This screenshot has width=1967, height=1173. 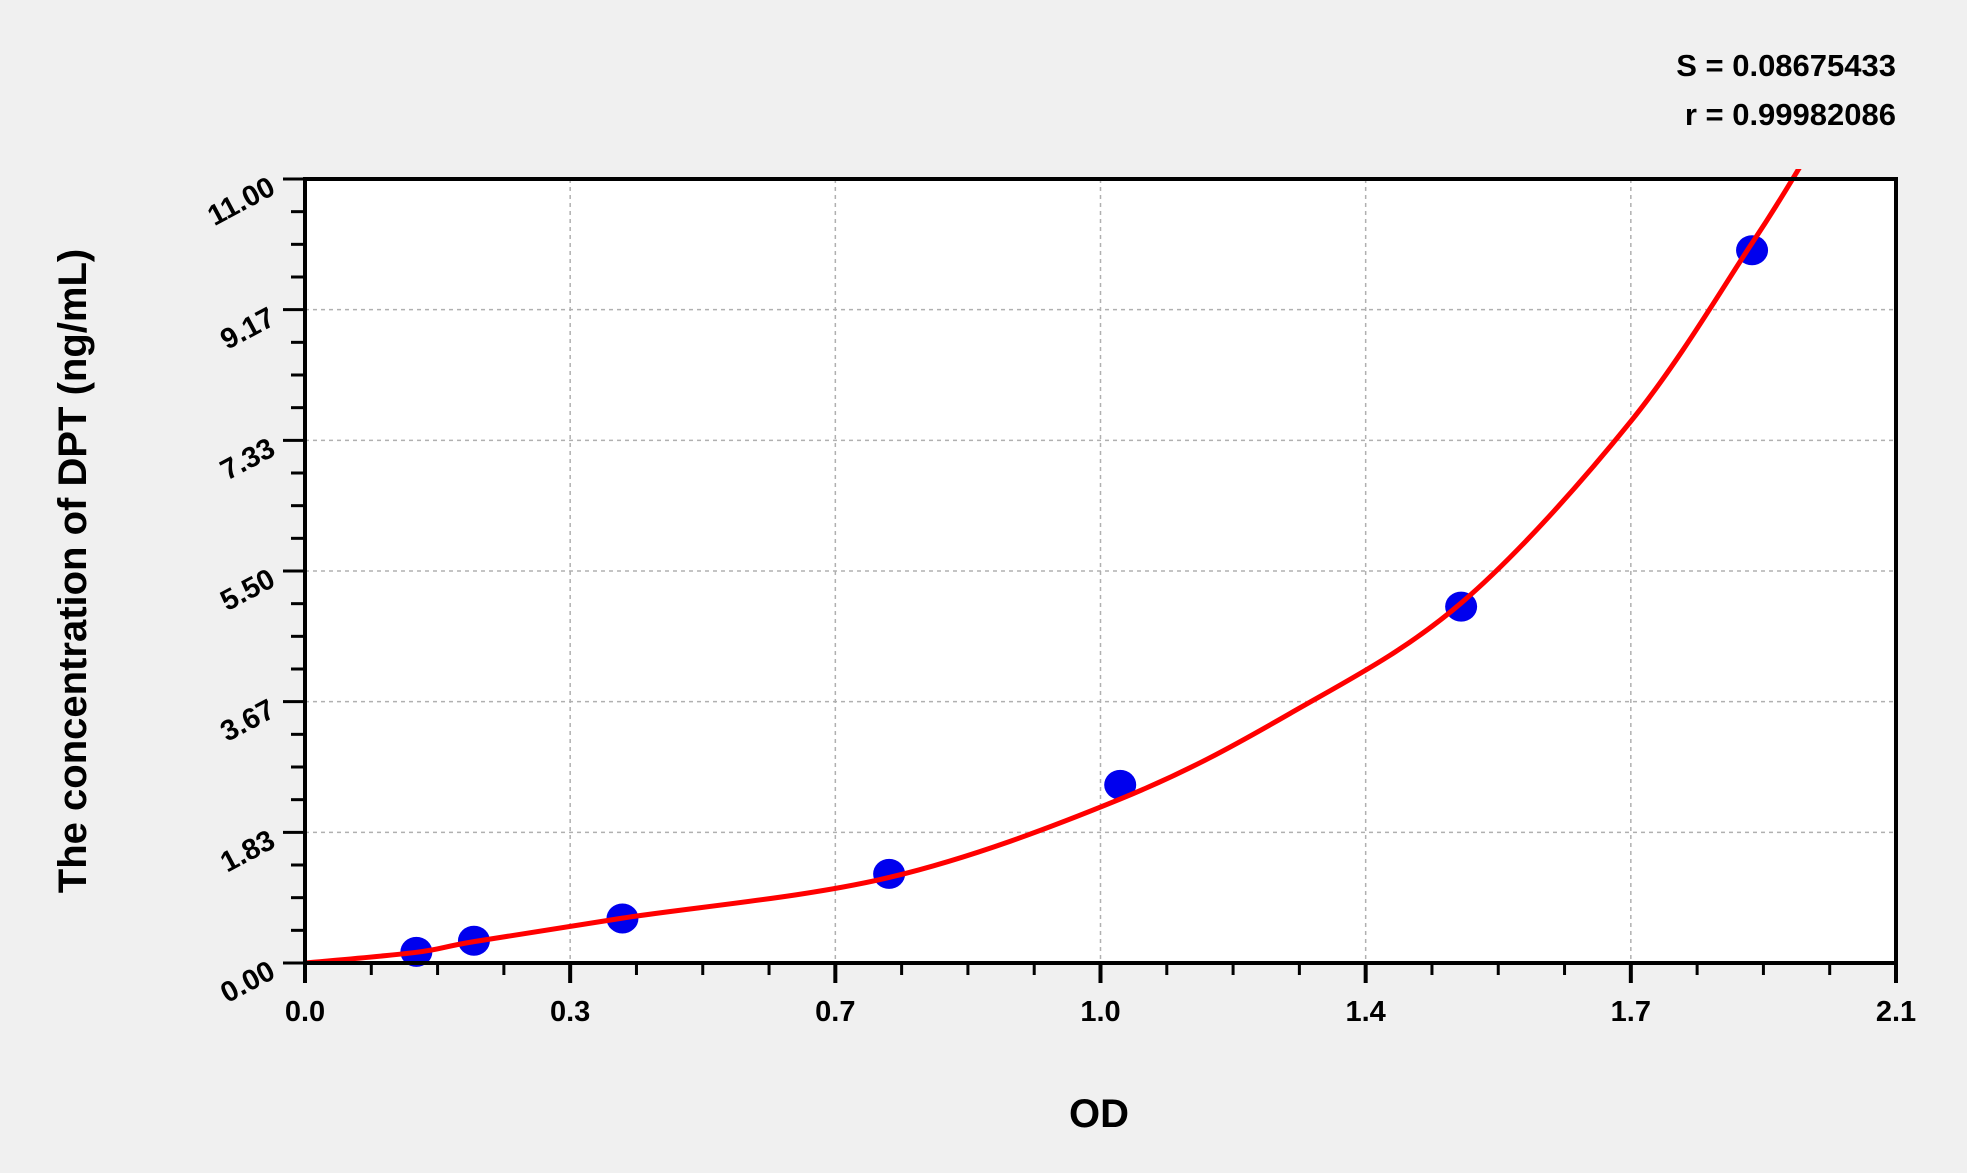 What do you see at coordinates (835, 1012) in the screenshot?
I see `x-tick-label: 0.7` at bounding box center [835, 1012].